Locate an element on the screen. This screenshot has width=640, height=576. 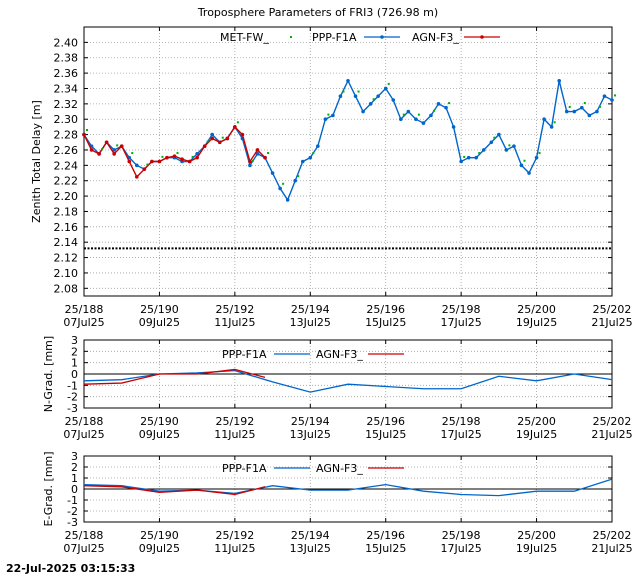
y-tick-label: 2.38 is located at coordinates (66, 58).